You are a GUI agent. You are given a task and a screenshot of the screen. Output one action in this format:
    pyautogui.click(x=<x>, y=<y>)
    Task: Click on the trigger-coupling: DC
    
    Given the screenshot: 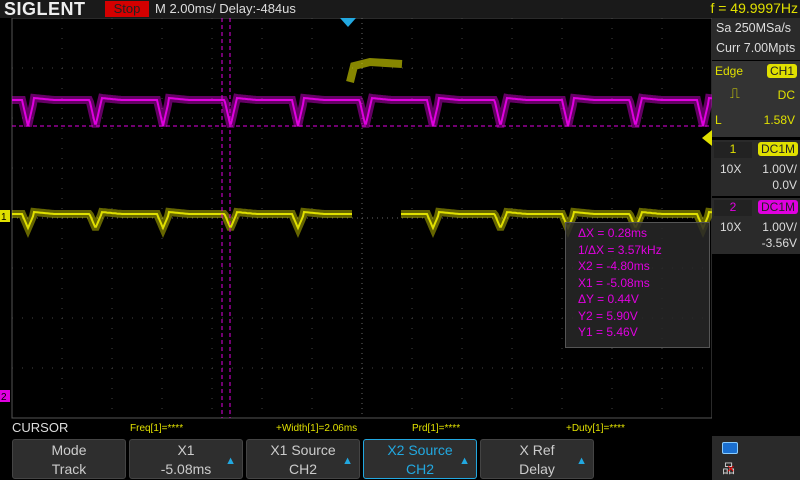 What is the action you would take?
    pyautogui.click(x=786, y=95)
    